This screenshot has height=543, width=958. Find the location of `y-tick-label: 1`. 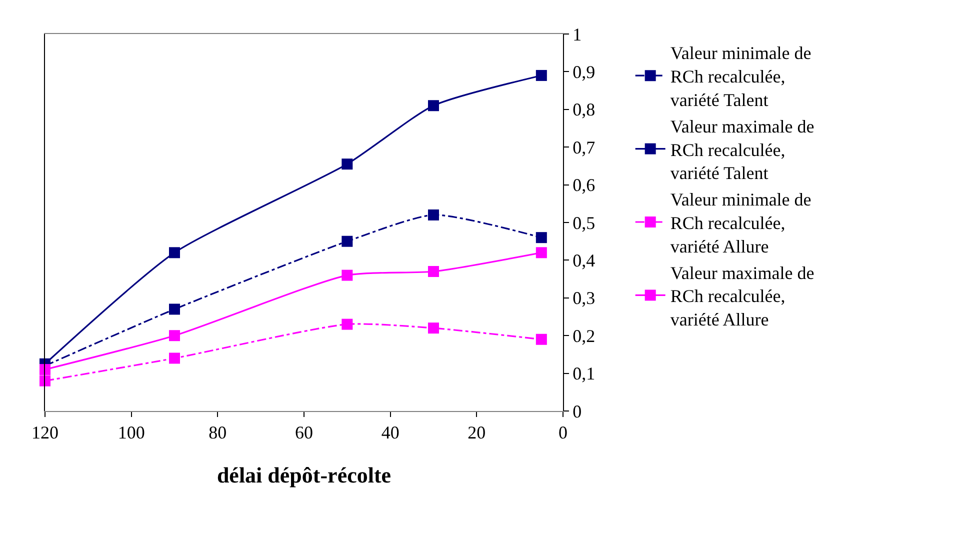

y-tick-label: 1 is located at coordinates (577, 34).